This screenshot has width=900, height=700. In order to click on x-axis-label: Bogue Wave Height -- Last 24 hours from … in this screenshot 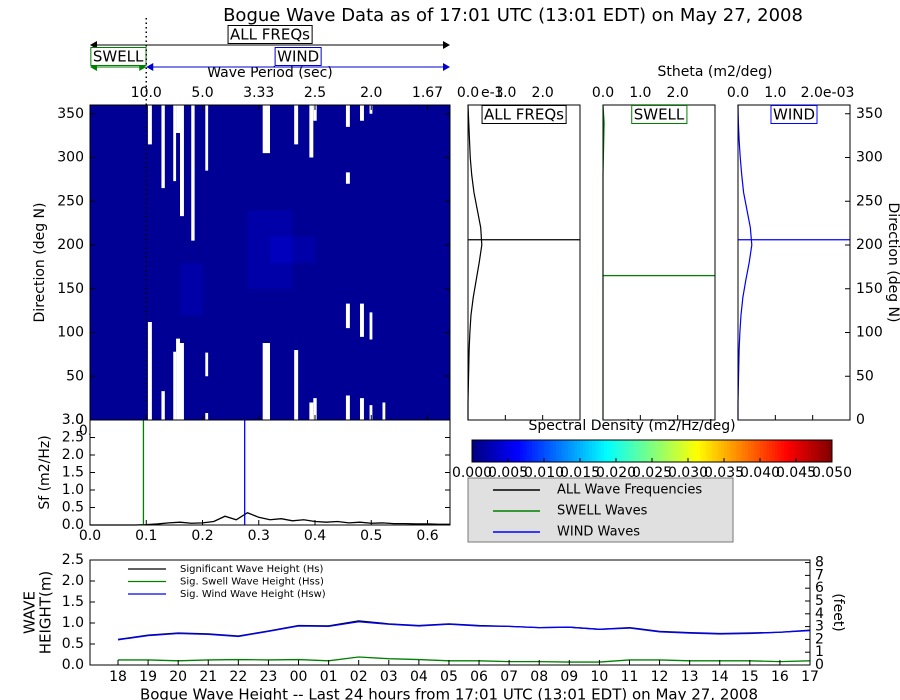, I will do `click(449, 693)`.